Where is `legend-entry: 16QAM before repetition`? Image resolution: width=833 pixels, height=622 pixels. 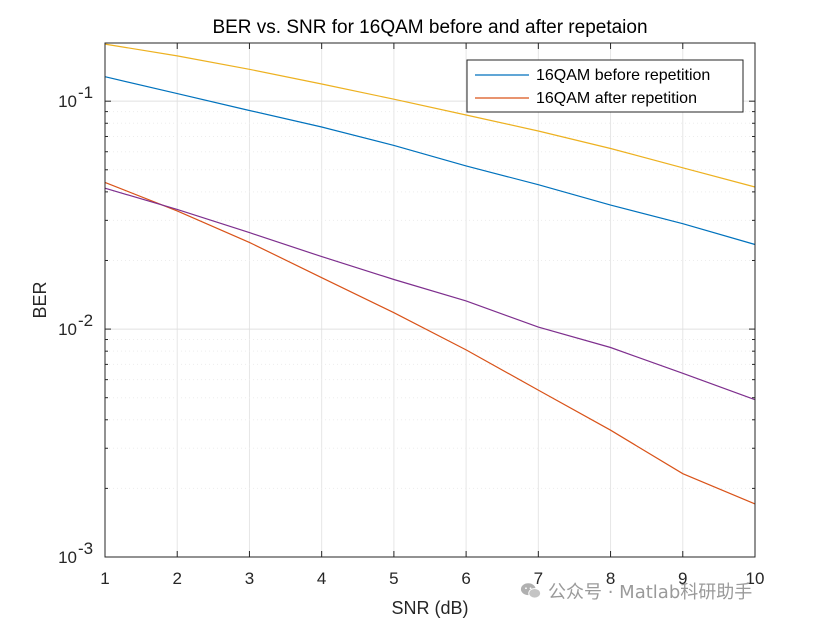
legend-entry: 16QAM before repetition is located at coordinates (623, 75).